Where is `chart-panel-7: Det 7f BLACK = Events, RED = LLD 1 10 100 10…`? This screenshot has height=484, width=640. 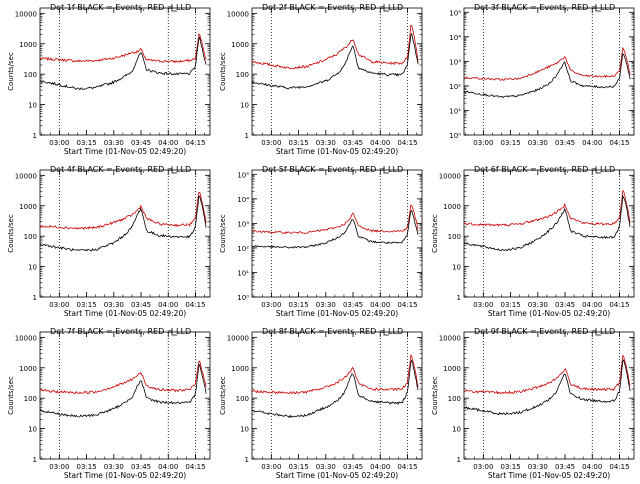 chart-panel-7: Det 7f BLACK = Events, RED = LLD 1 10 100 10… is located at coordinates (109, 403).